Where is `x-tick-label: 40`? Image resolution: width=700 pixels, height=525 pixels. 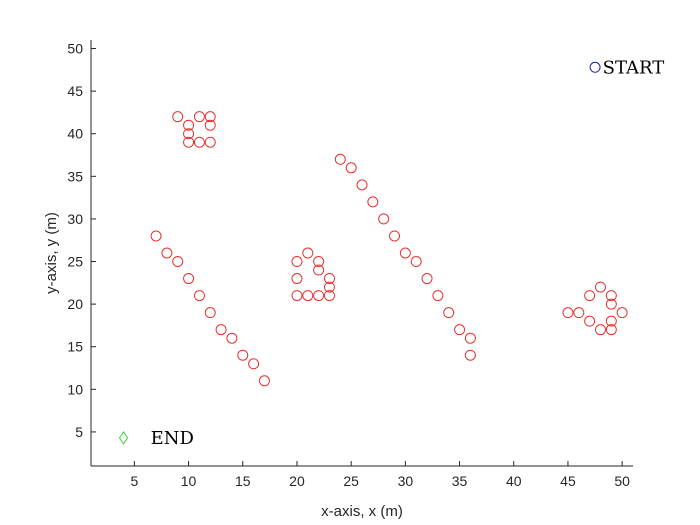
x-tick-label: 40 is located at coordinates (514, 481).